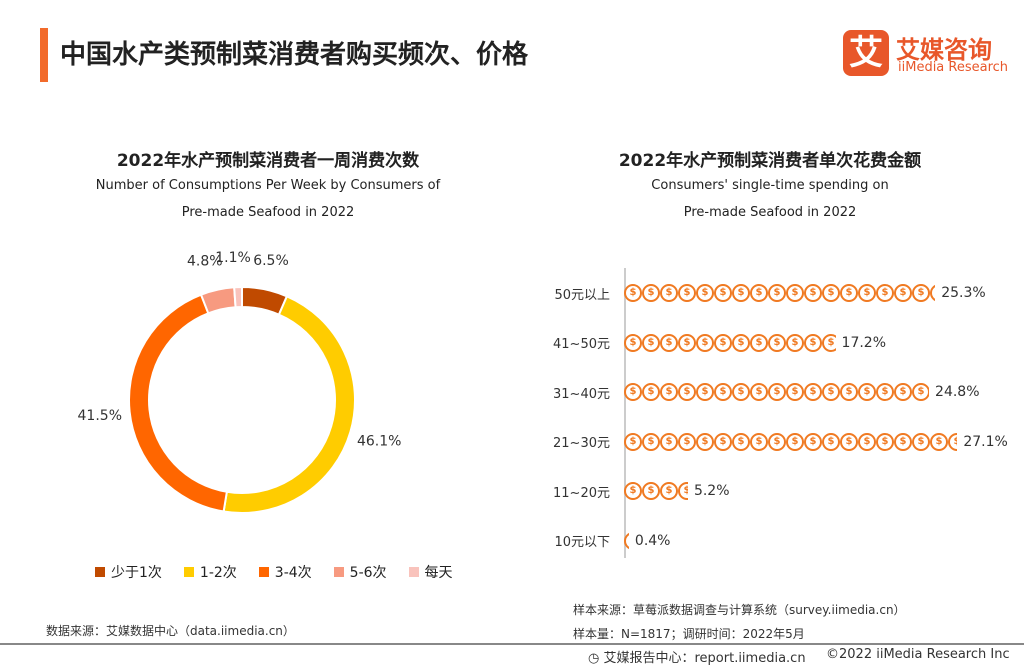 This screenshot has width=1024, height=666. What do you see at coordinates (293, 573) in the screenshot?
I see `legend-label: 3-4次` at bounding box center [293, 573].